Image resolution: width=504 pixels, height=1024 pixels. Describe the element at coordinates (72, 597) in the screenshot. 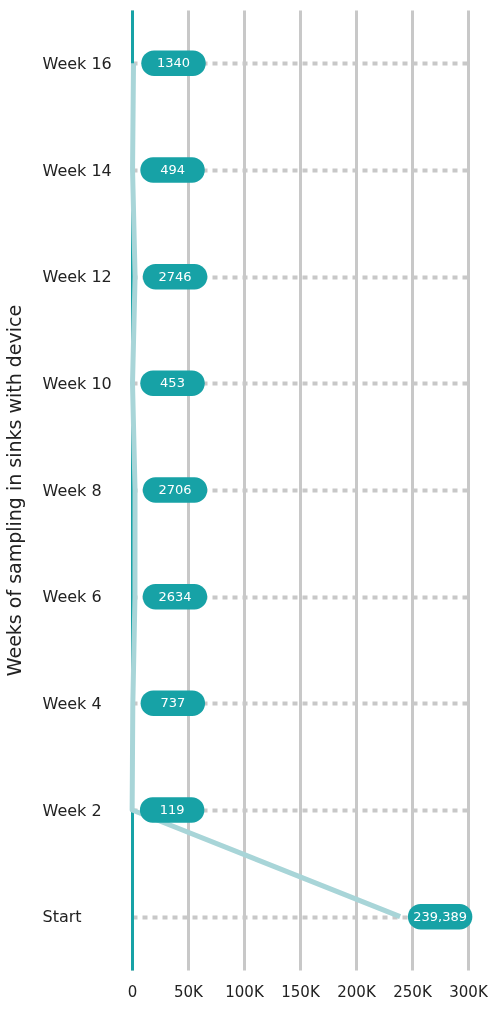

I see `y-tick-label: Week 6` at that location.